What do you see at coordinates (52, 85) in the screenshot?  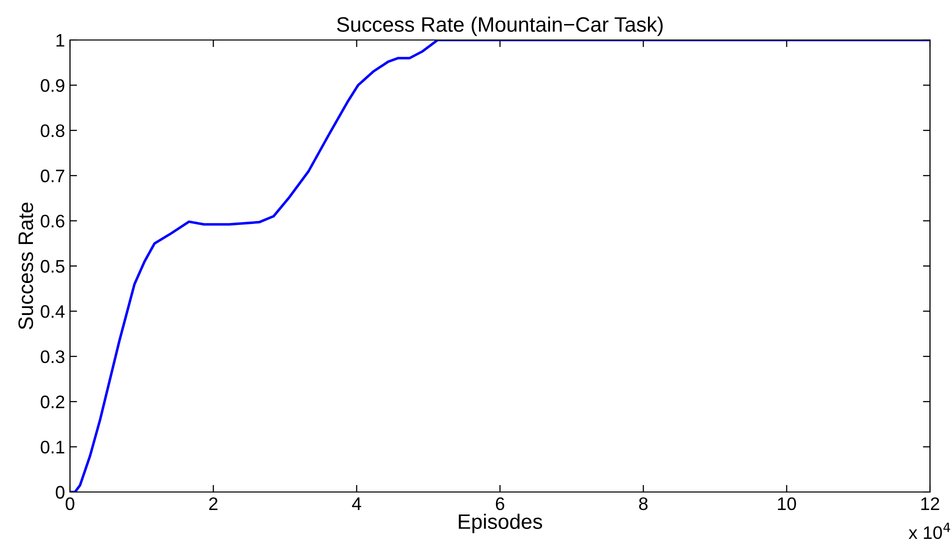 I see `y-tick-label: 0.9` at bounding box center [52, 85].